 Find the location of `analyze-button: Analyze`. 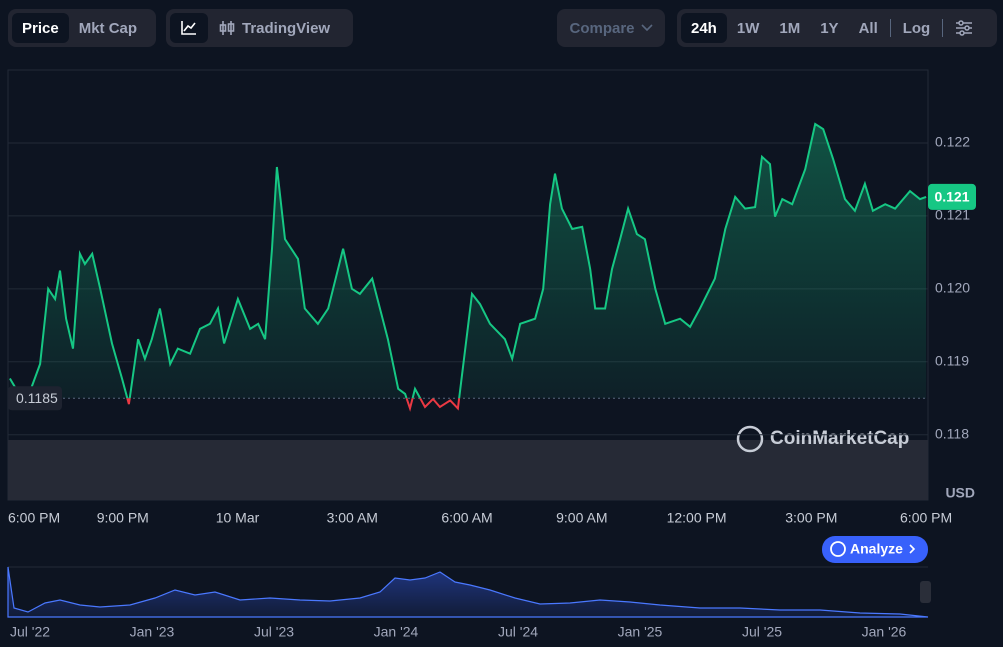

analyze-button: Analyze is located at coordinates (875, 549).